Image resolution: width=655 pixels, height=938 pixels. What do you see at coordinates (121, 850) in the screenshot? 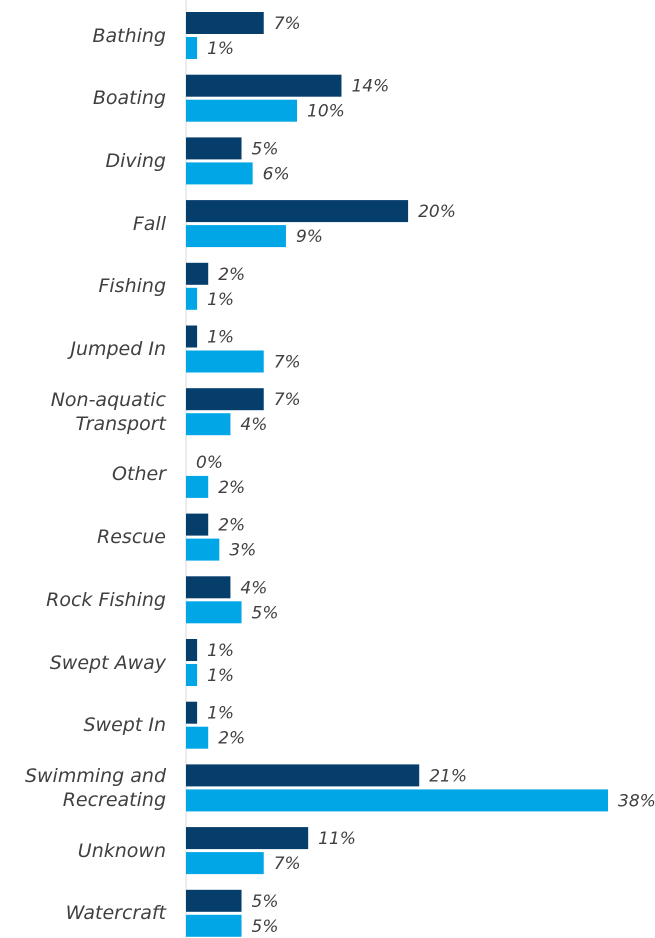
I see `category-label: Unknown` at bounding box center [121, 850].